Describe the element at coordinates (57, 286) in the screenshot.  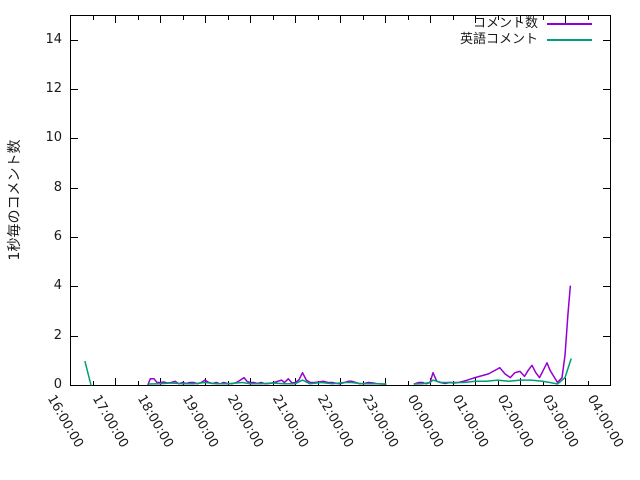
I see `y-tick-label: 4` at that location.